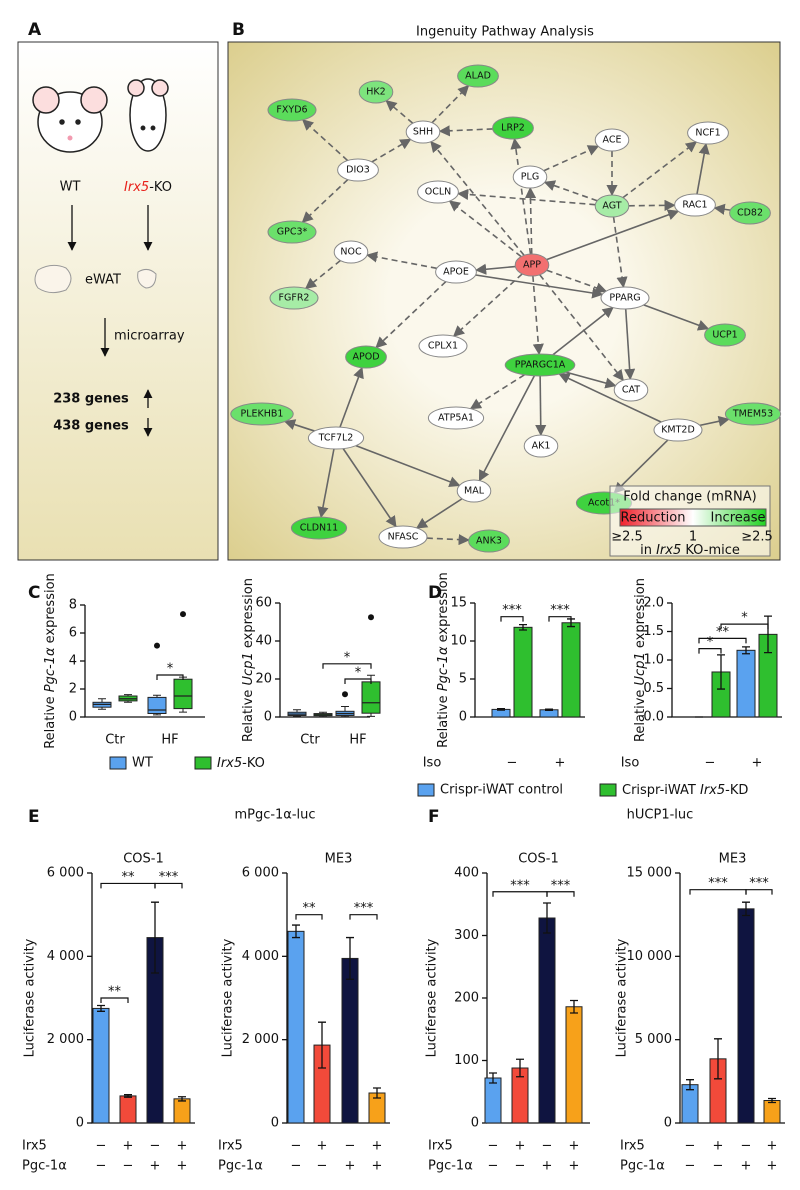  What do you see at coordinates (532, 265) in the screenshot?
I see `gene-label: APP` at bounding box center [532, 265].